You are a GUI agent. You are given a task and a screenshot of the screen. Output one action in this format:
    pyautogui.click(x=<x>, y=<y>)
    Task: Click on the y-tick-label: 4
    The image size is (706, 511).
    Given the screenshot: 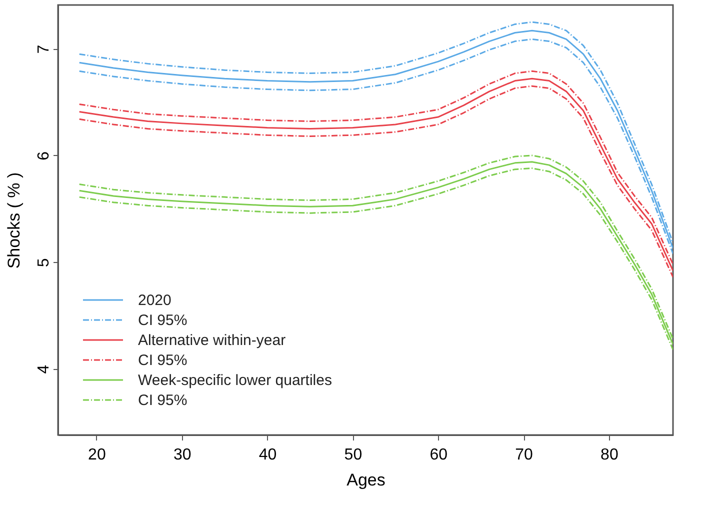 What is the action you would take?
    pyautogui.click(x=44, y=369)
    